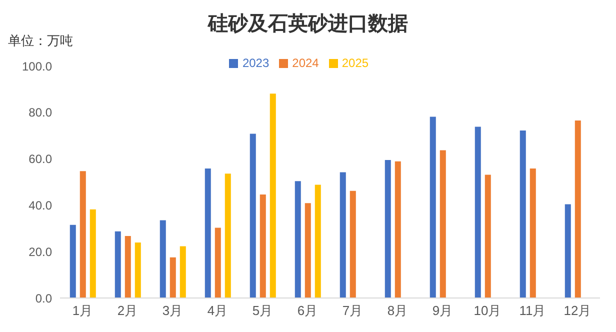 This screenshot has height=332, width=616. Describe the element at coordinates (397, 310) in the screenshot. I see `x-tick-label: 8月` at that location.